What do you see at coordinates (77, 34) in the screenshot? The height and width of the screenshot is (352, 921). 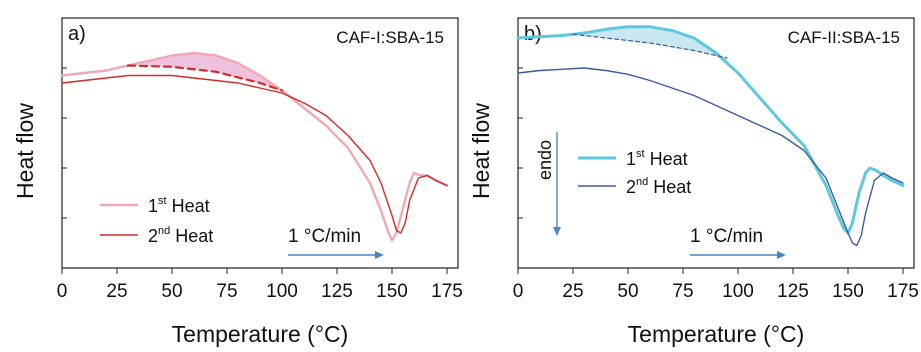 I see `panel-label: a)` at bounding box center [77, 34].